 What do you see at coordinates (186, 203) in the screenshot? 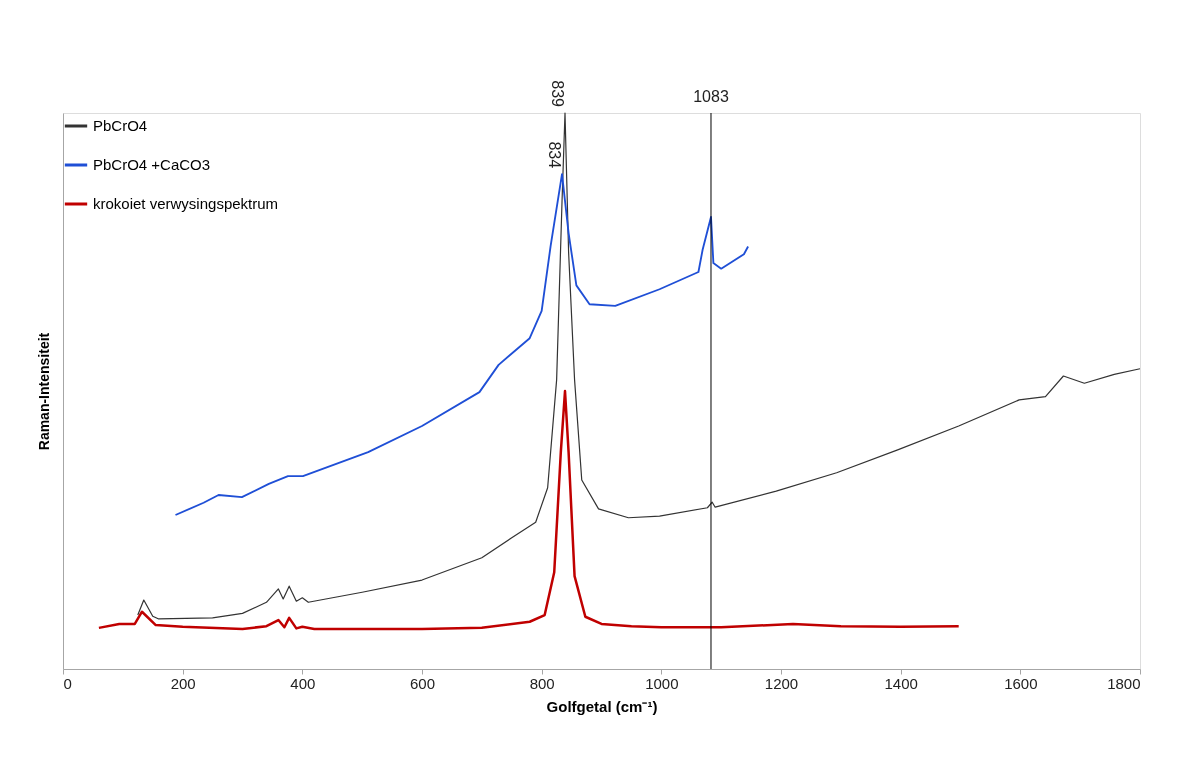
I see `legend-label: krokoiet verwysingspektrum` at bounding box center [186, 203].